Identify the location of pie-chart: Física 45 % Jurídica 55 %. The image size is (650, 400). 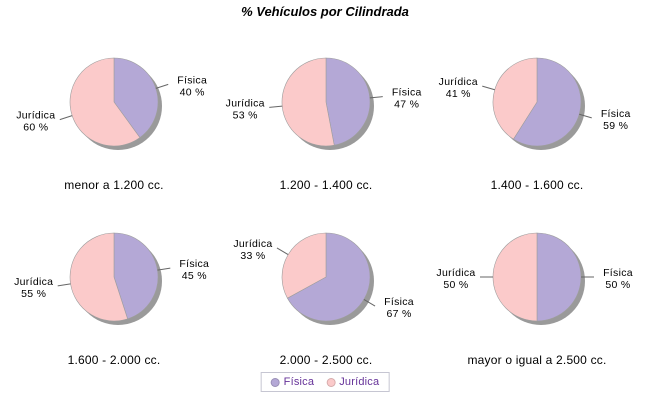
(111, 278).